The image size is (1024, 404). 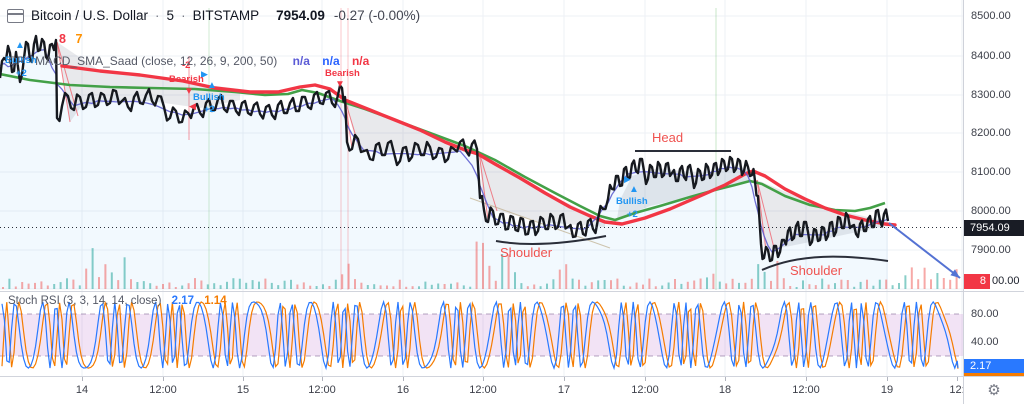 I want to click on bearish-score: -2, so click(x=186, y=65).